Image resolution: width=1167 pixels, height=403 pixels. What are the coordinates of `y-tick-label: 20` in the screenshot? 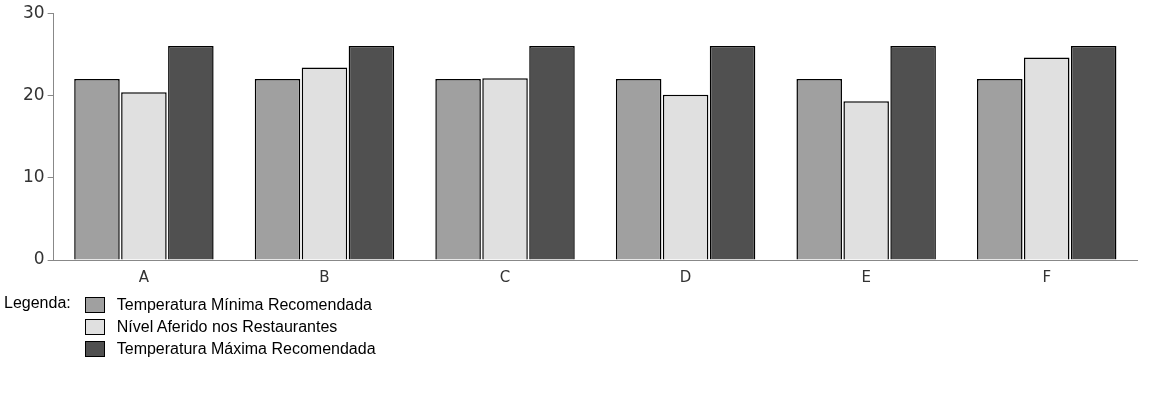 It's located at (33, 93).